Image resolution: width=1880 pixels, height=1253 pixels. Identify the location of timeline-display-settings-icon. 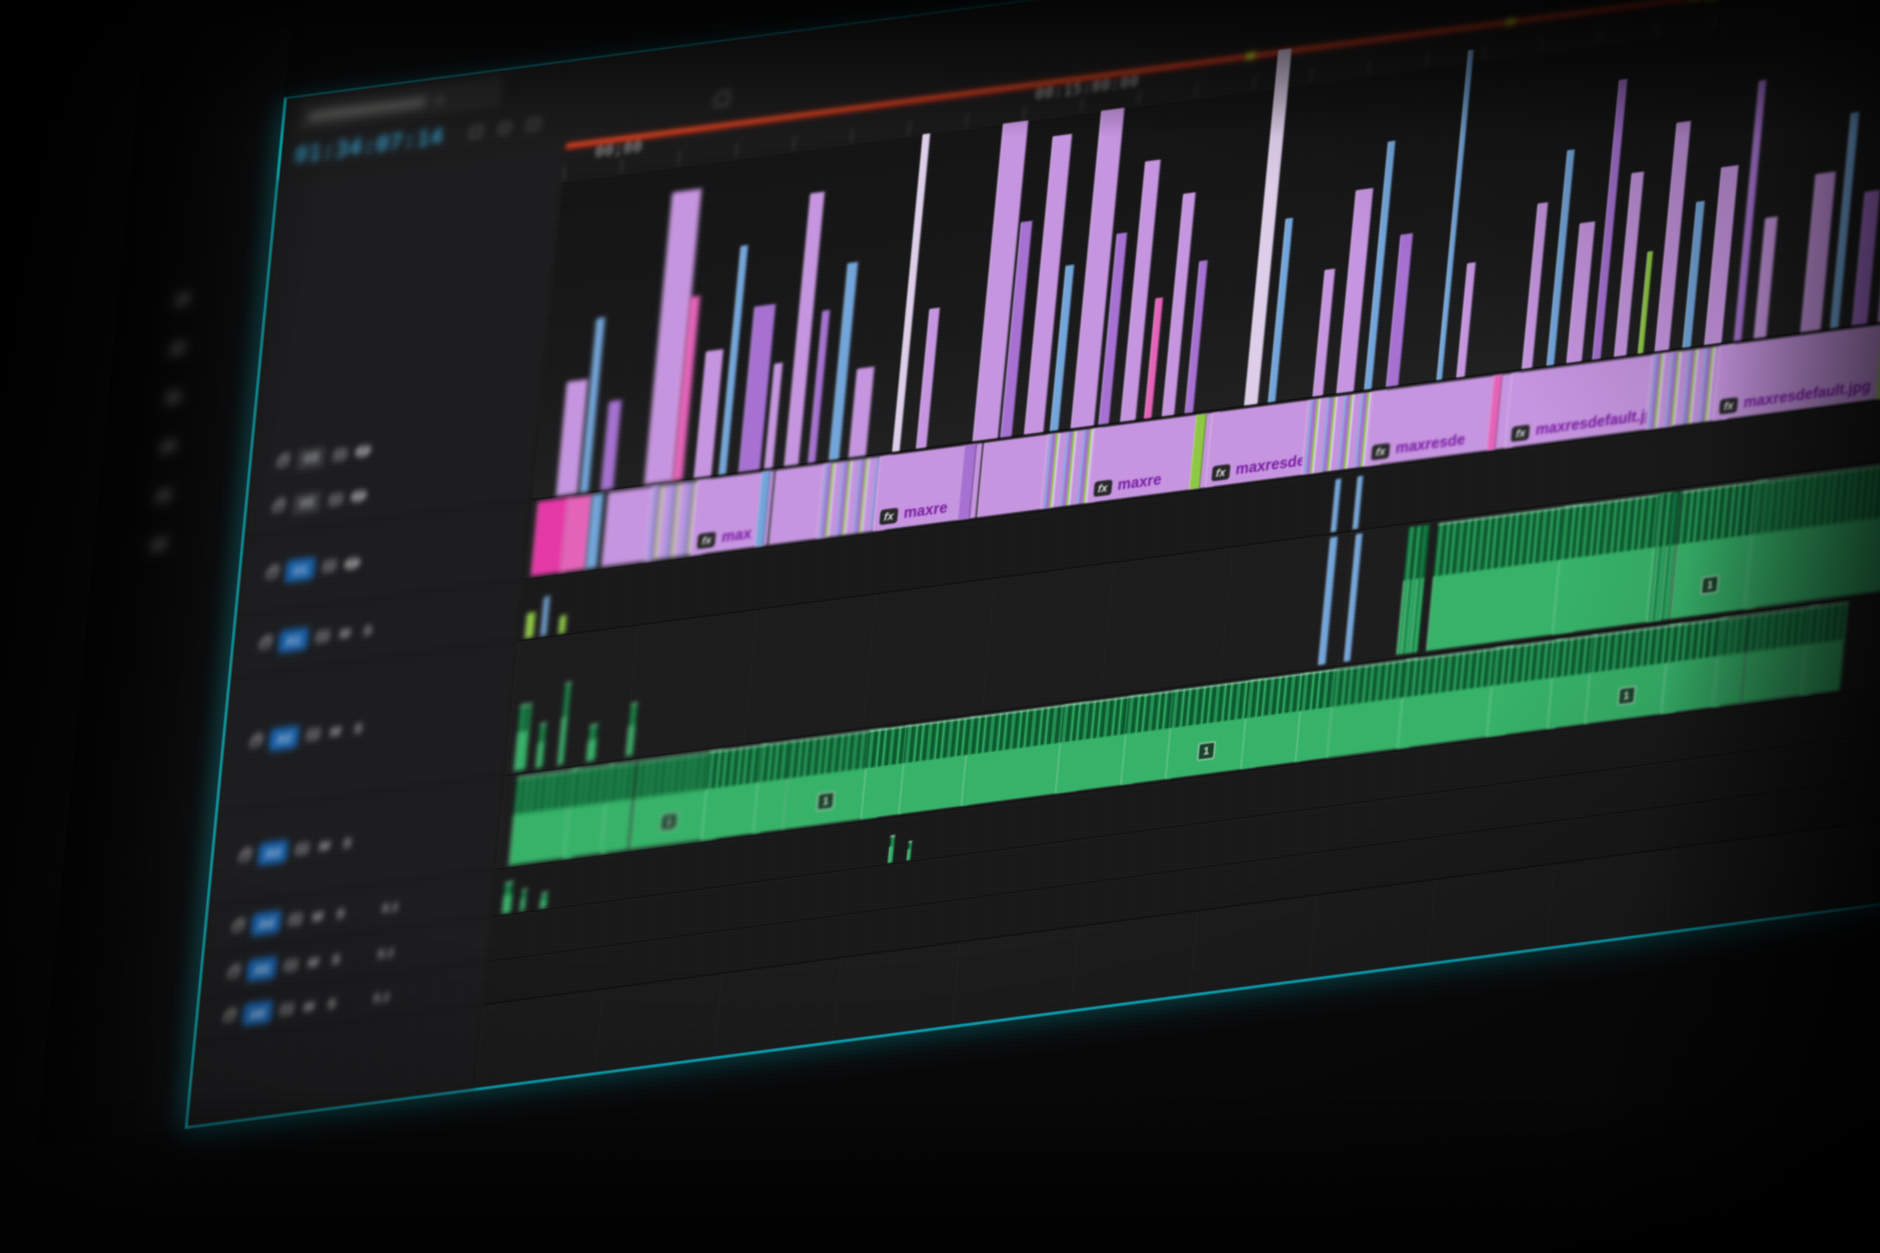
(722, 99).